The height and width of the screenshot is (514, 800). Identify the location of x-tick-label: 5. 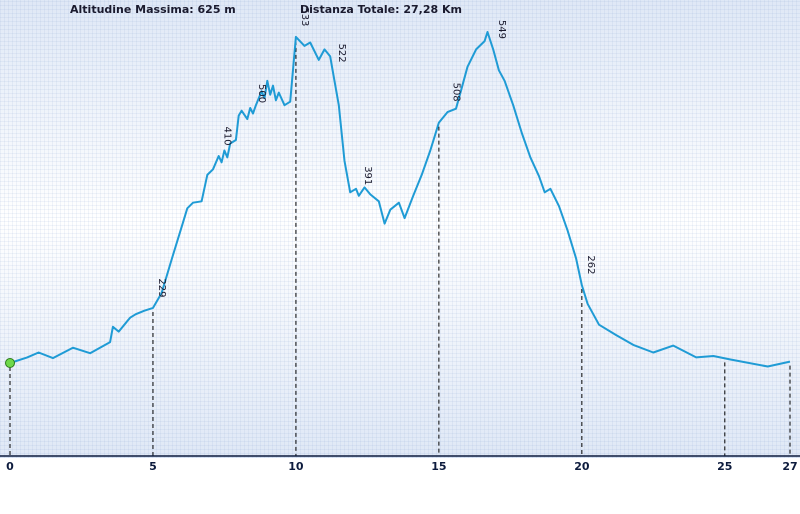
(153, 466).